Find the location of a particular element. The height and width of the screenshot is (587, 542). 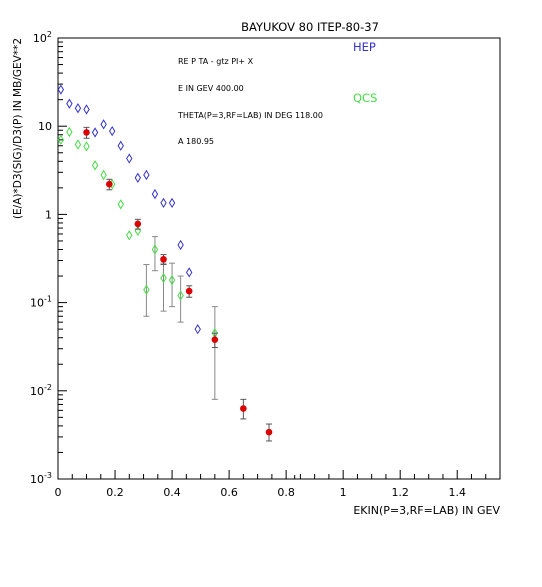

y-tick-label: 10⁻² is located at coordinates (41, 390).